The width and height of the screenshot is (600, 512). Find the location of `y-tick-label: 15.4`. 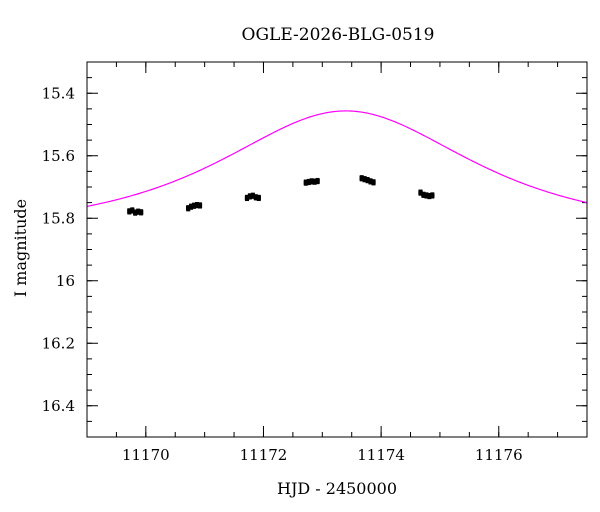

y-tick-label: 15.4 is located at coordinates (58, 93).